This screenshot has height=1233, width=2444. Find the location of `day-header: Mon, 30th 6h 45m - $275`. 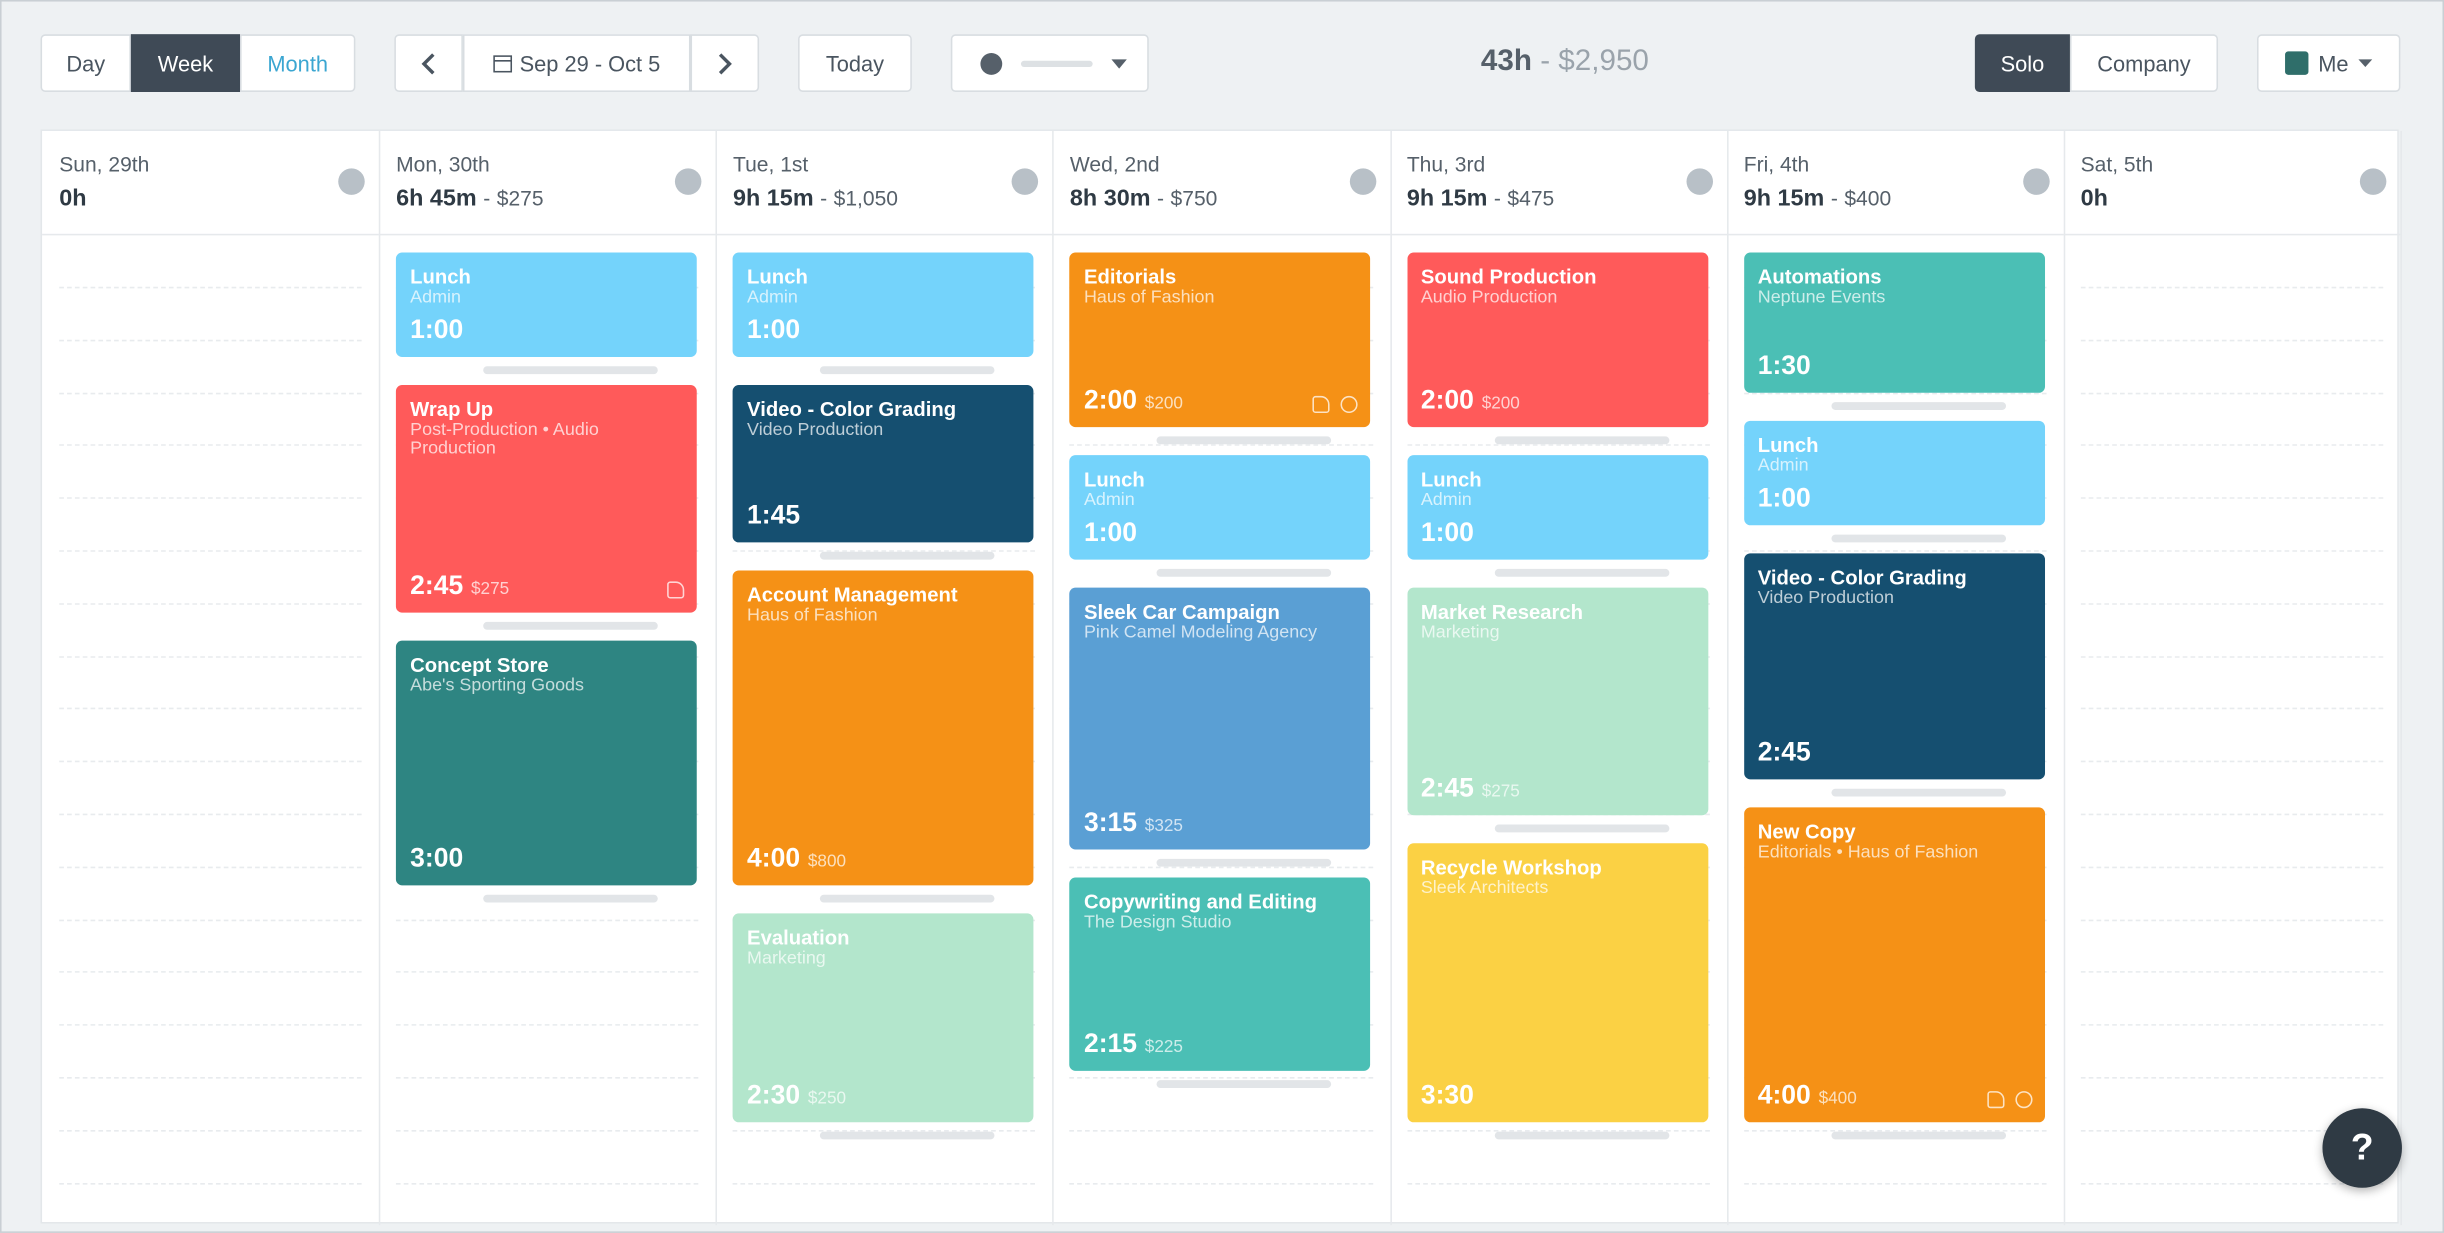

day-header: Mon, 30th 6h 45m - $275 is located at coordinates (547, 183).